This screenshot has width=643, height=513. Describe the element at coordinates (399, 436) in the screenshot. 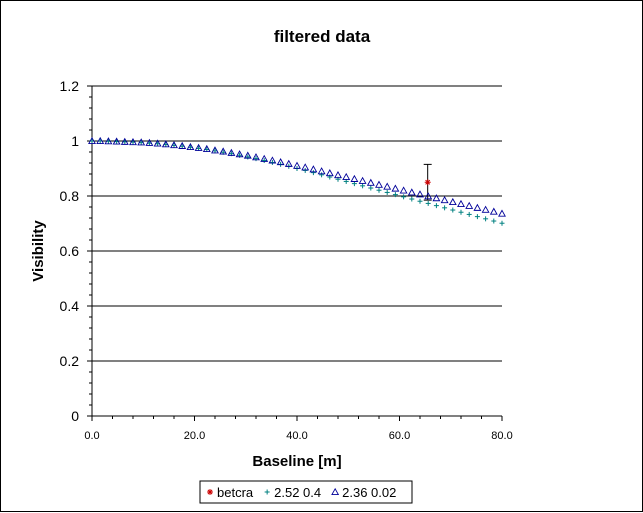

I see `x-tick-label: 60.0` at that location.